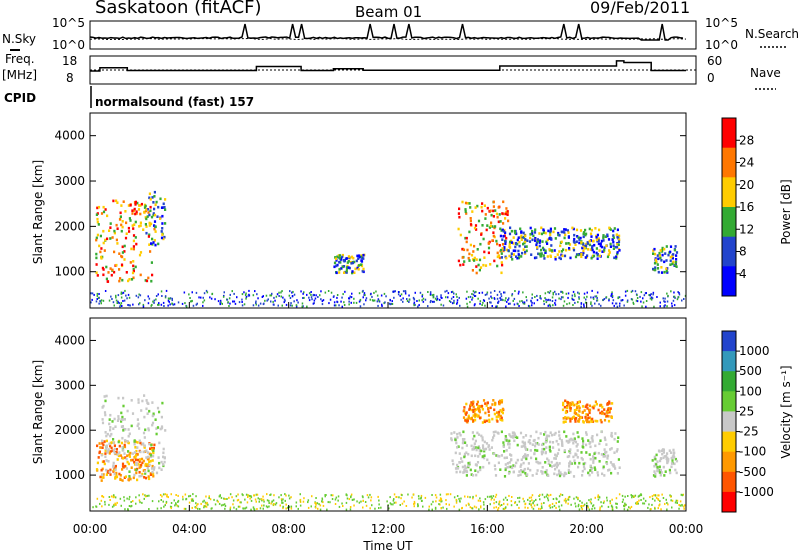 The width and height of the screenshot is (800, 554). What do you see at coordinates (746, 229) in the screenshot?
I see `power-colorbar-tick-label: 12` at bounding box center [746, 229].